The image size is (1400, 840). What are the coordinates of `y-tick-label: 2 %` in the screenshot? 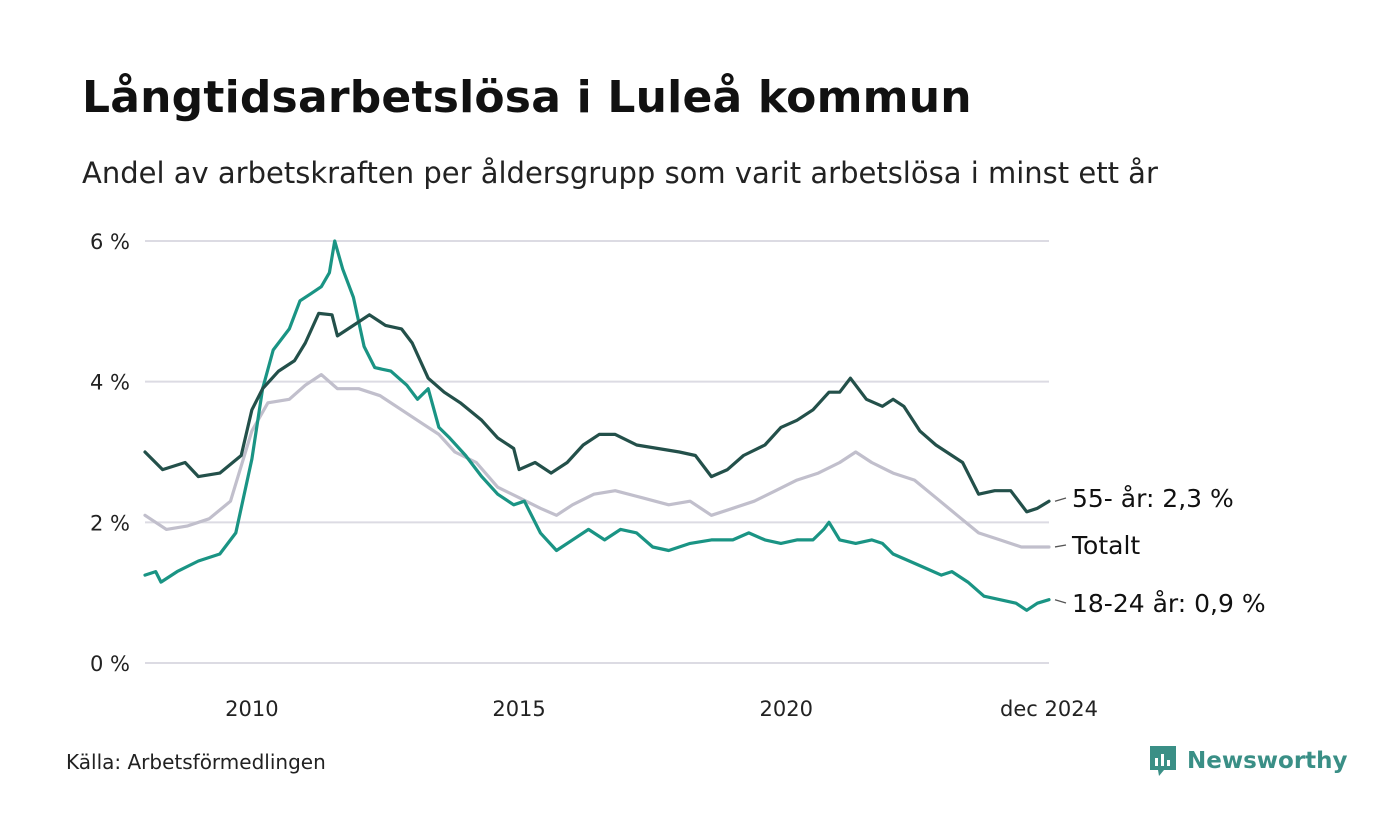 It's located at (110, 523).